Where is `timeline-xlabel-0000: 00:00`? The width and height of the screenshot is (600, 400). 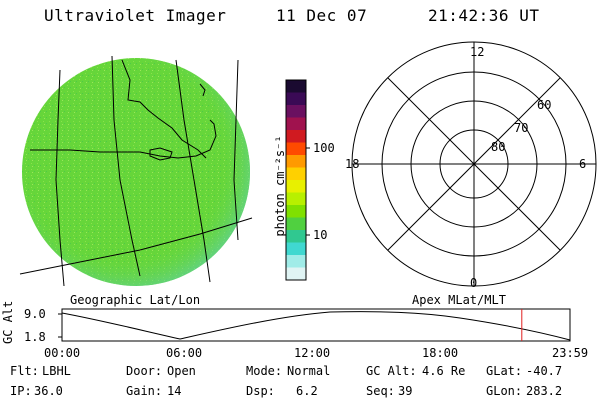
timeline-xlabel-0000: 00:00 is located at coordinates (62, 353).